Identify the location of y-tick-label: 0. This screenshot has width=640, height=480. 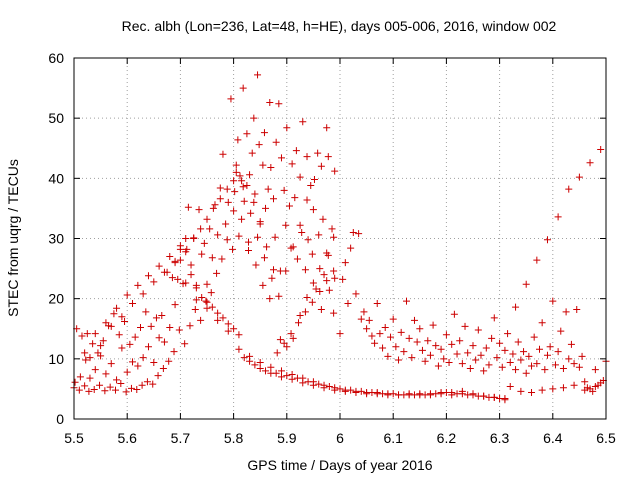
(60, 419).